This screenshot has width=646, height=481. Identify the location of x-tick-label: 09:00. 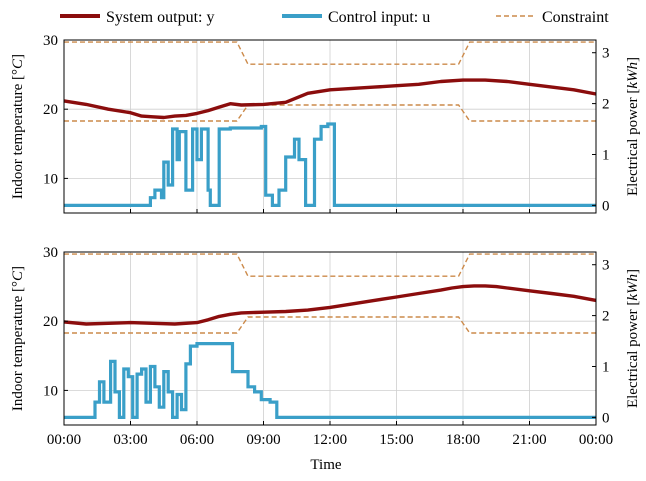
(263, 440).